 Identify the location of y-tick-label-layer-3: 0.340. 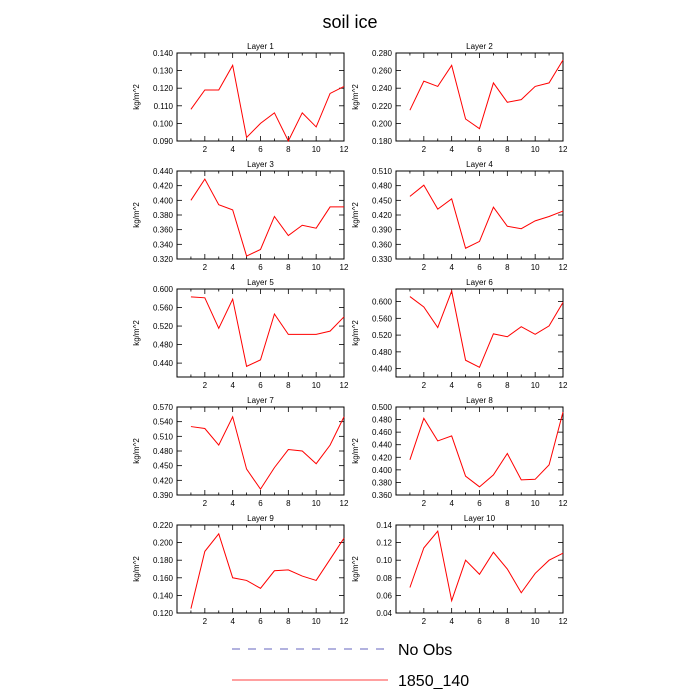
(163, 244).